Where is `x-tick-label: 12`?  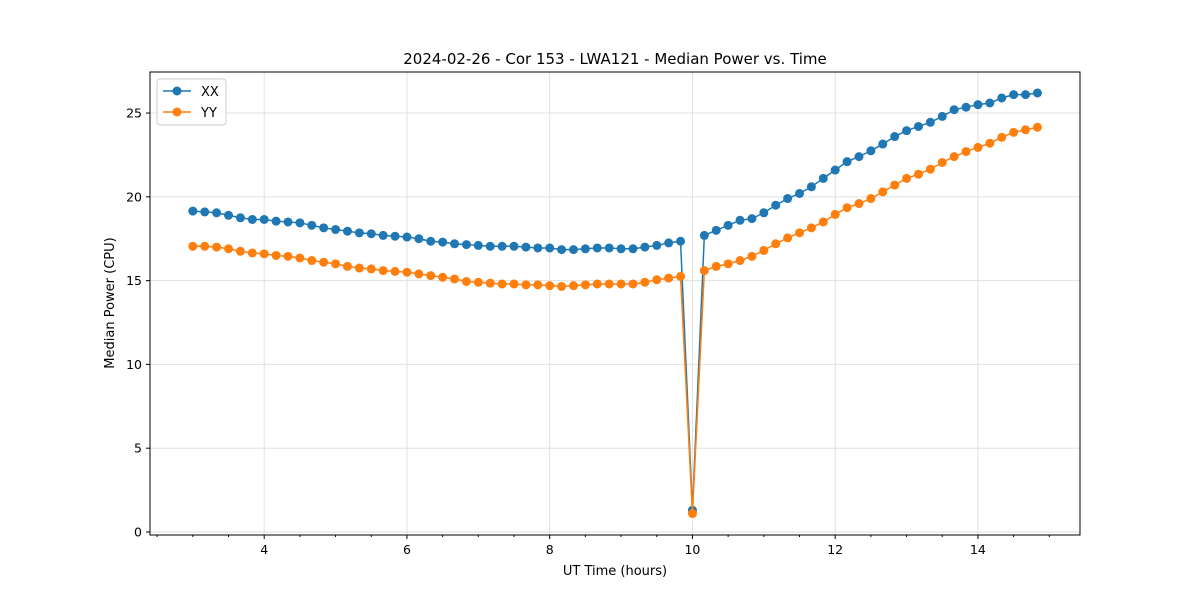 x-tick-label: 12 is located at coordinates (835, 549).